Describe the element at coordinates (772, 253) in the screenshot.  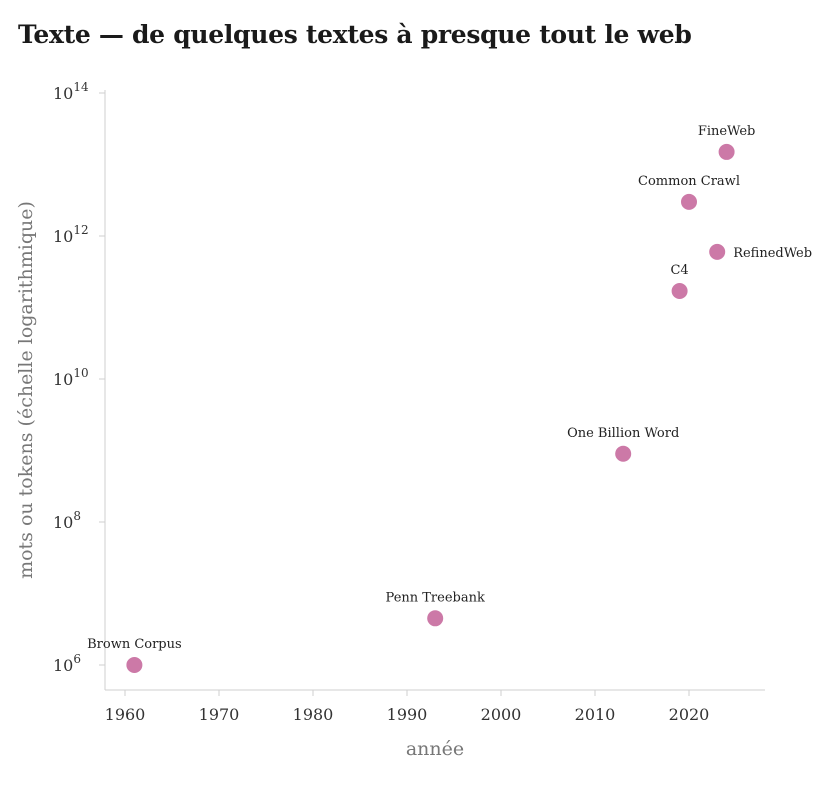
I see `data-point-label: RefinedWeb` at that location.